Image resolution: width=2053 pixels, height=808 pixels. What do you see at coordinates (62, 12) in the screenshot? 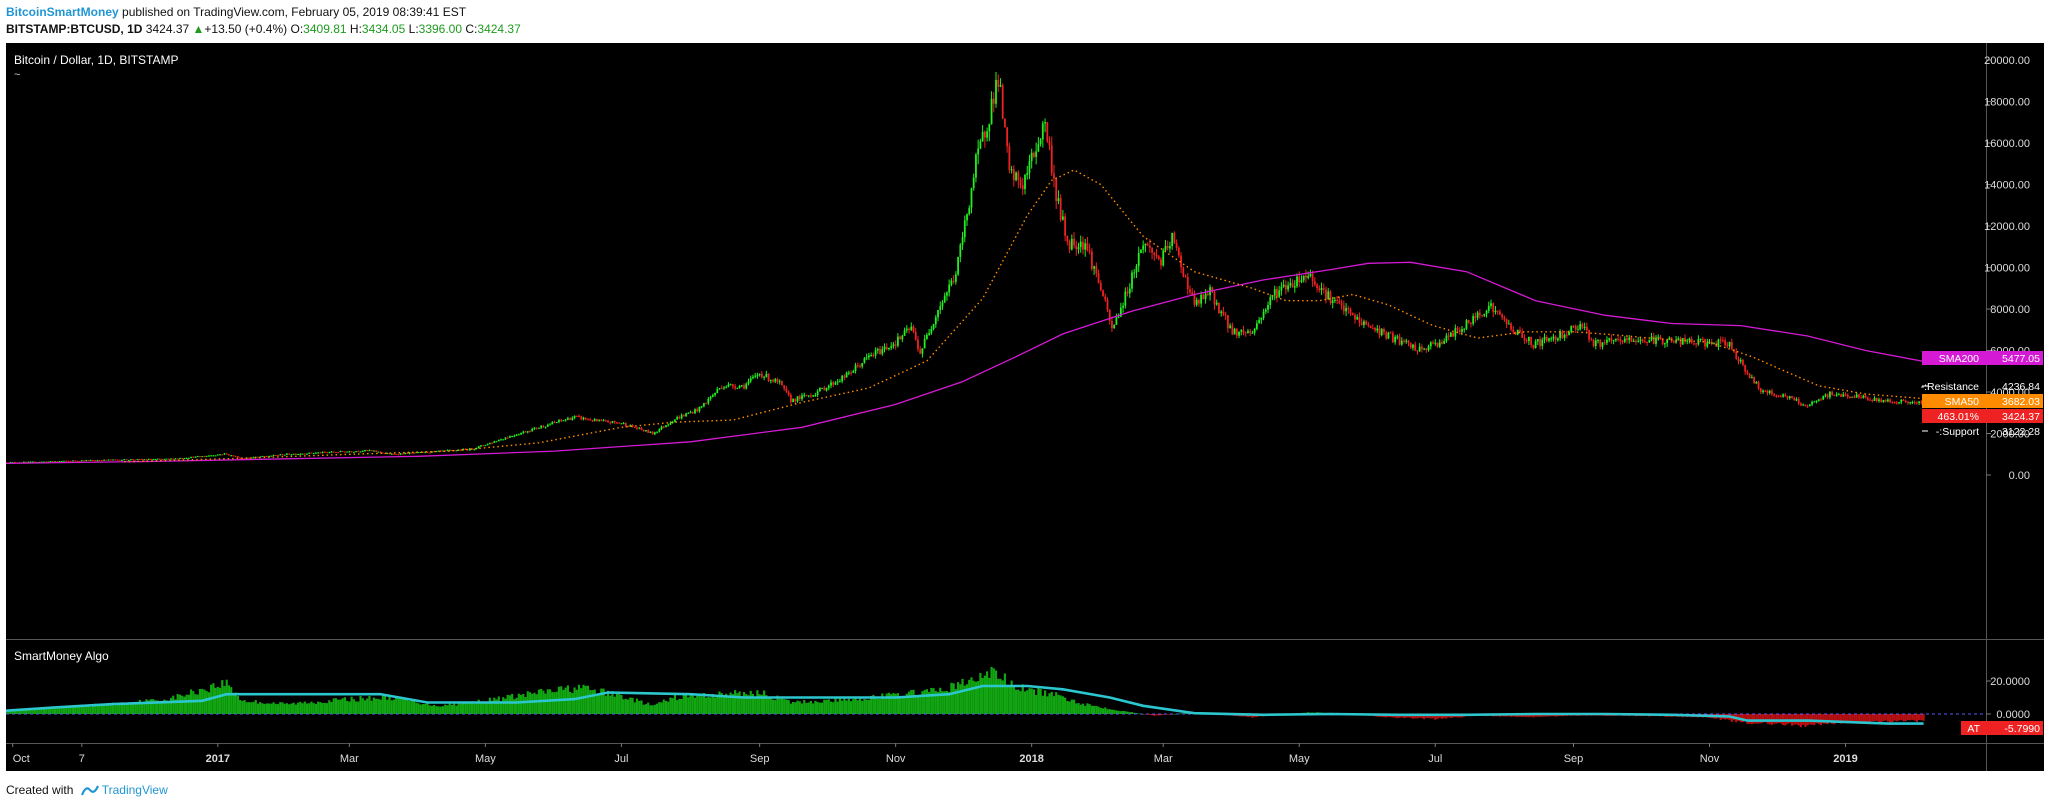
I see `author-link: BitcoinSmartMoney` at bounding box center [62, 12].